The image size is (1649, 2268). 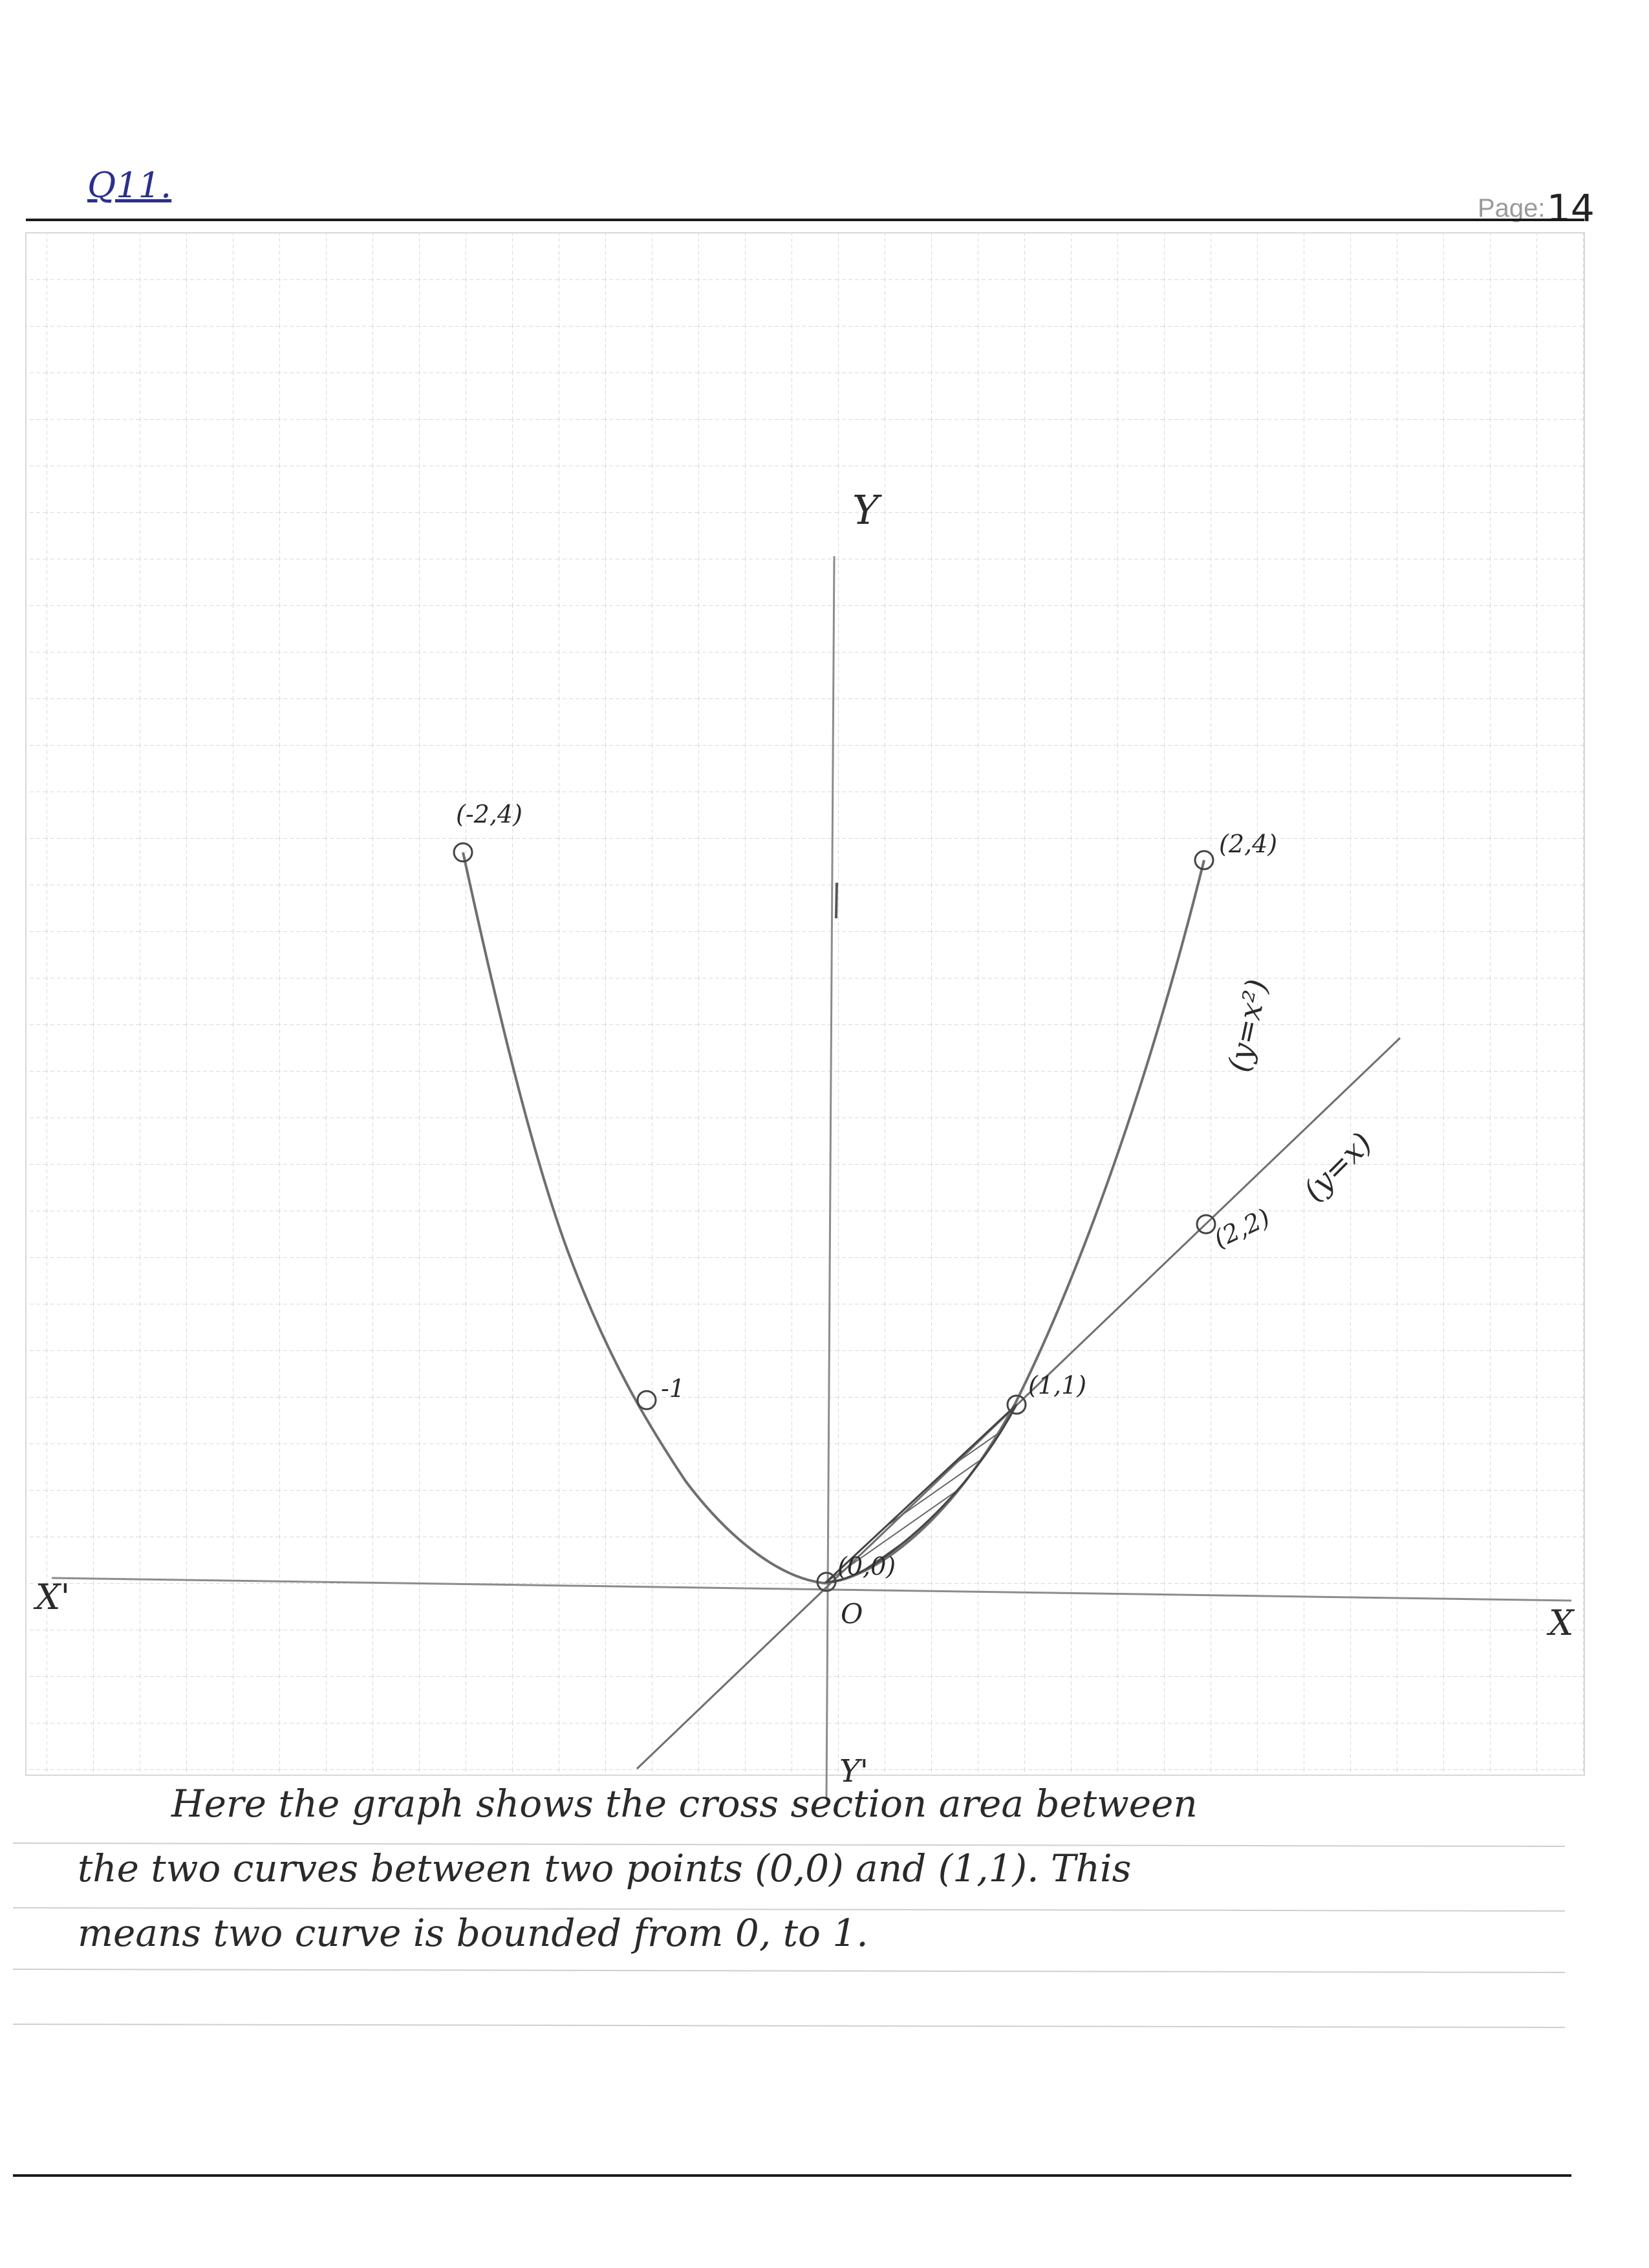 I want to click on point-label-neg1: -1, so click(x=673, y=1388).